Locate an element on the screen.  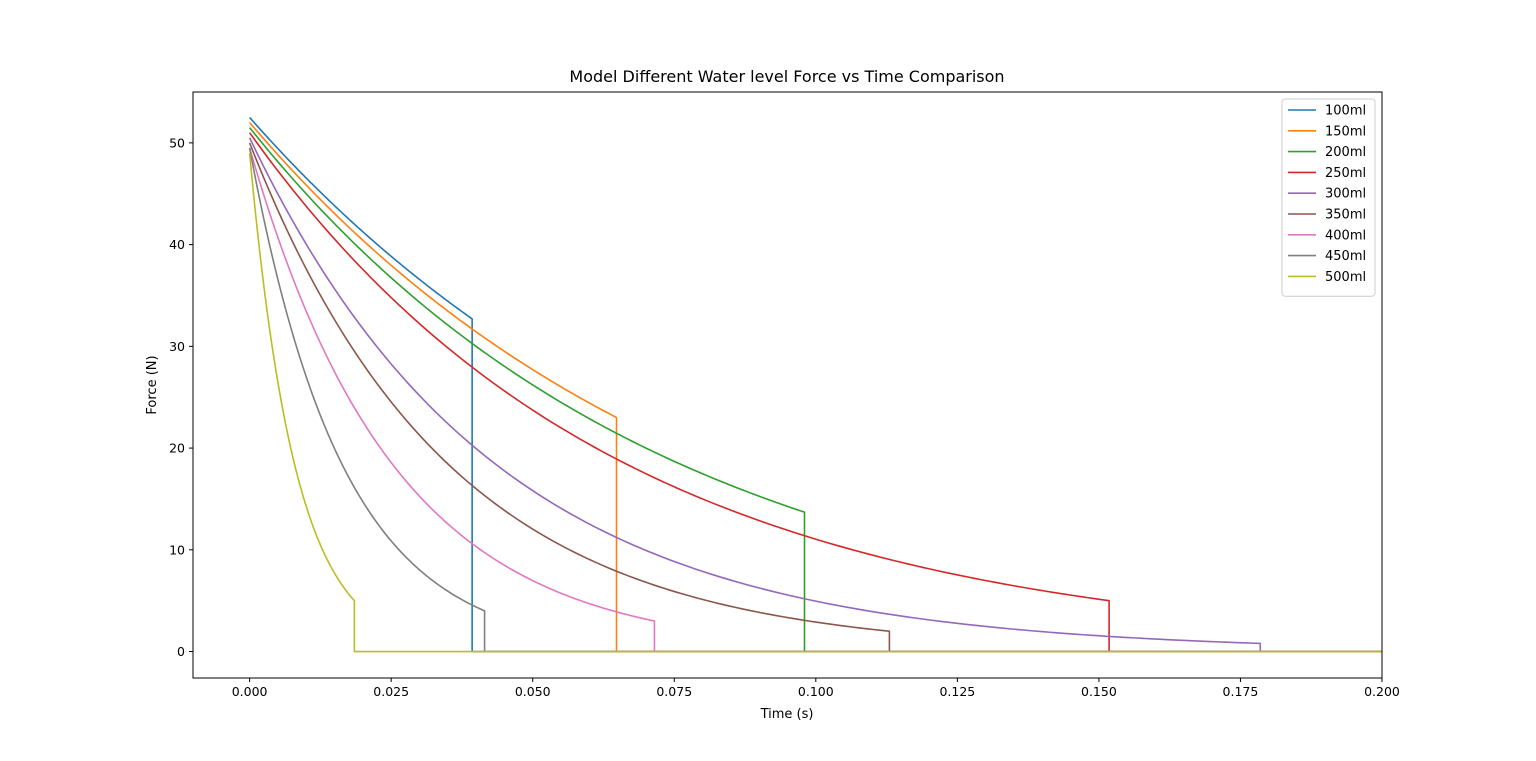
y-tick-label: 40 is located at coordinates (177, 244).